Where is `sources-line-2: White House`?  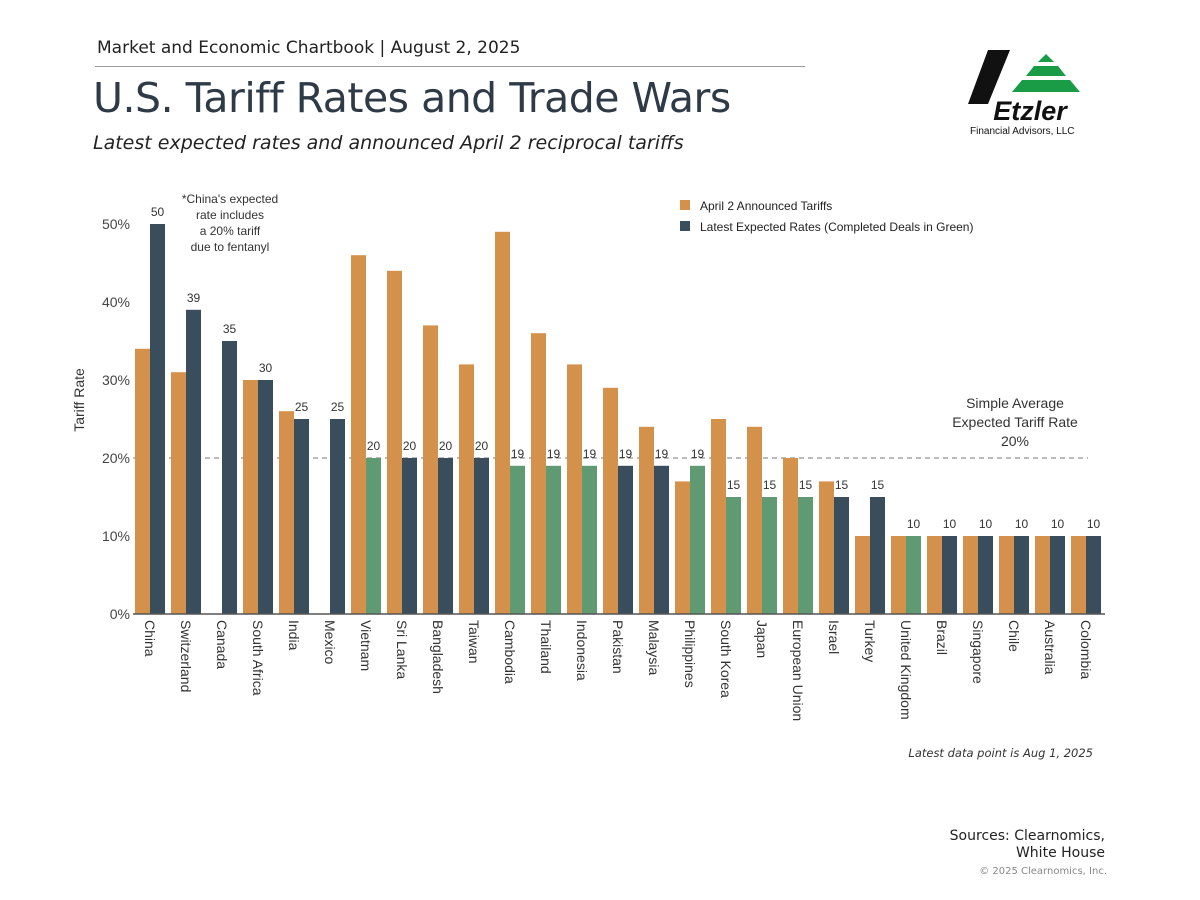 sources-line-2: White House is located at coordinates (1060, 853).